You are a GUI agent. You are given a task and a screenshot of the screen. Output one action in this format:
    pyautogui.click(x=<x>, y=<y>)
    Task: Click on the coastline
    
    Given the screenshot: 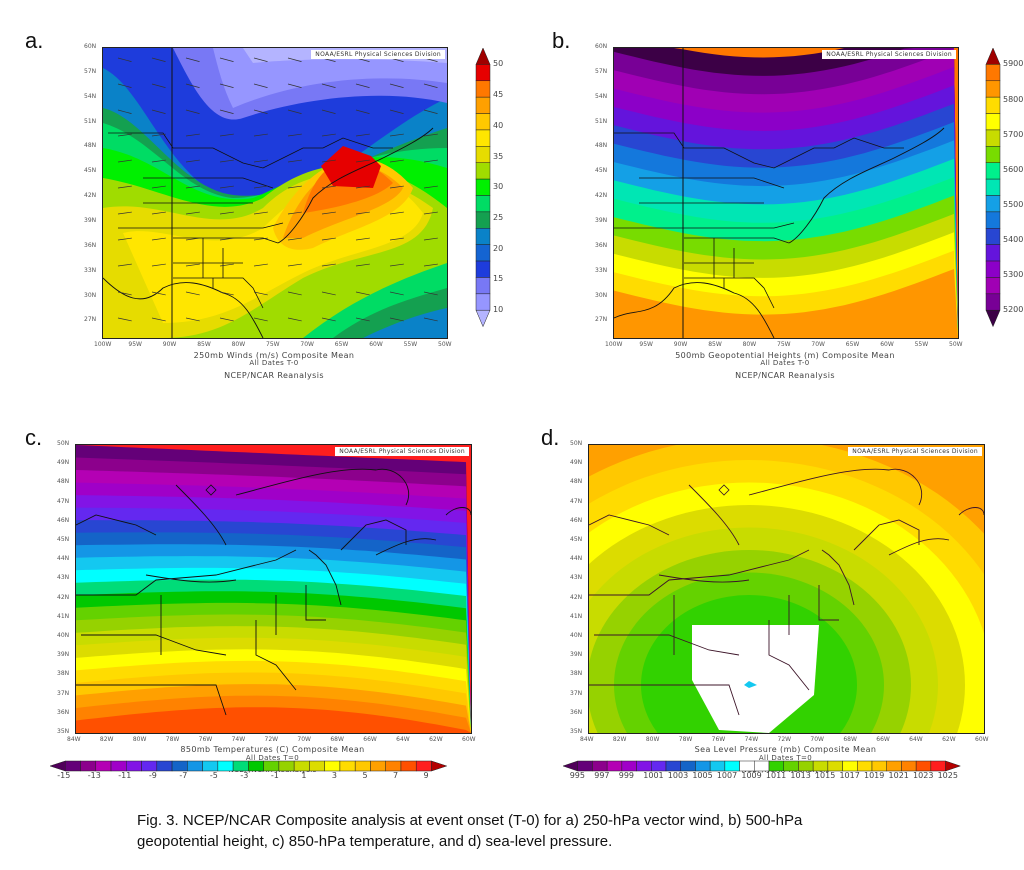 What is the action you would take?
    pyautogui.click(x=268, y=232)
    